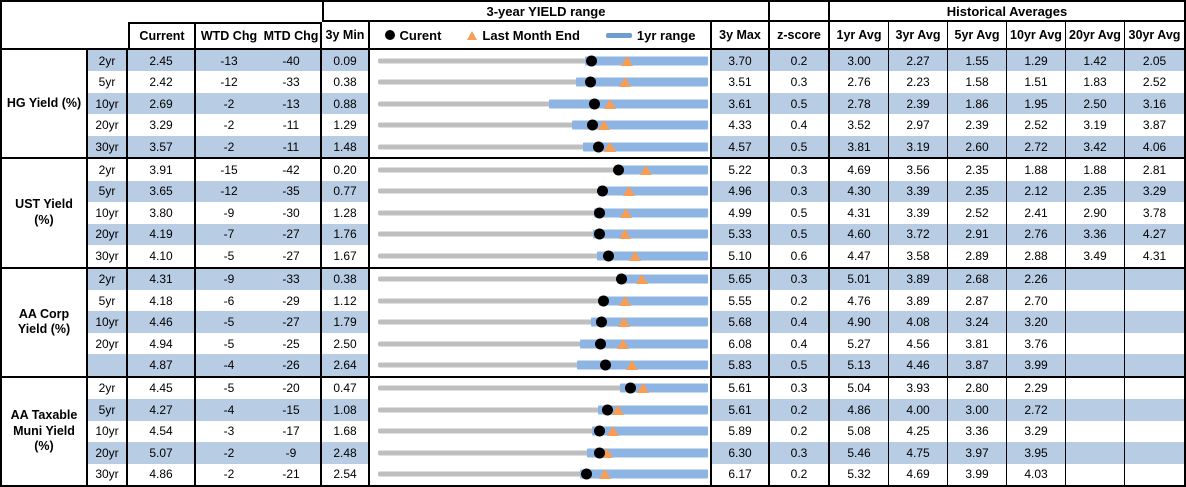  What do you see at coordinates (977, 300) in the screenshot?
I see `avg-5yr-cell: 2.87` at bounding box center [977, 300].